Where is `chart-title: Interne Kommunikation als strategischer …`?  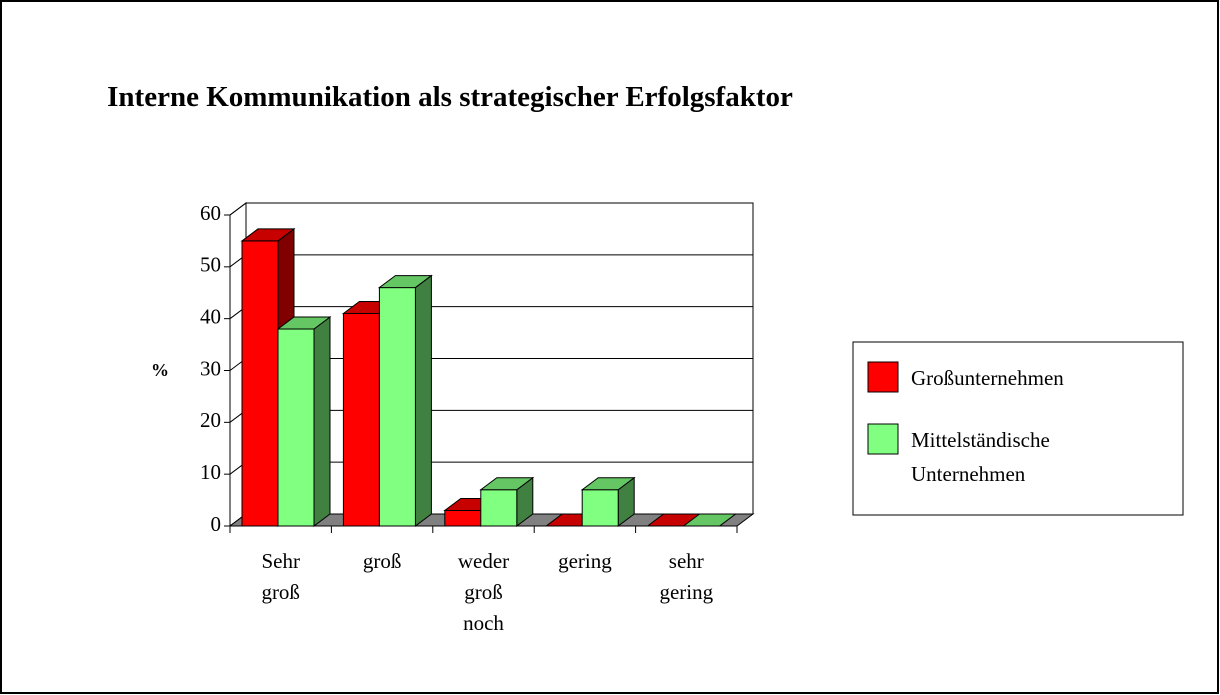
chart-title: Interne Kommunikation als strategischer … is located at coordinates (450, 97).